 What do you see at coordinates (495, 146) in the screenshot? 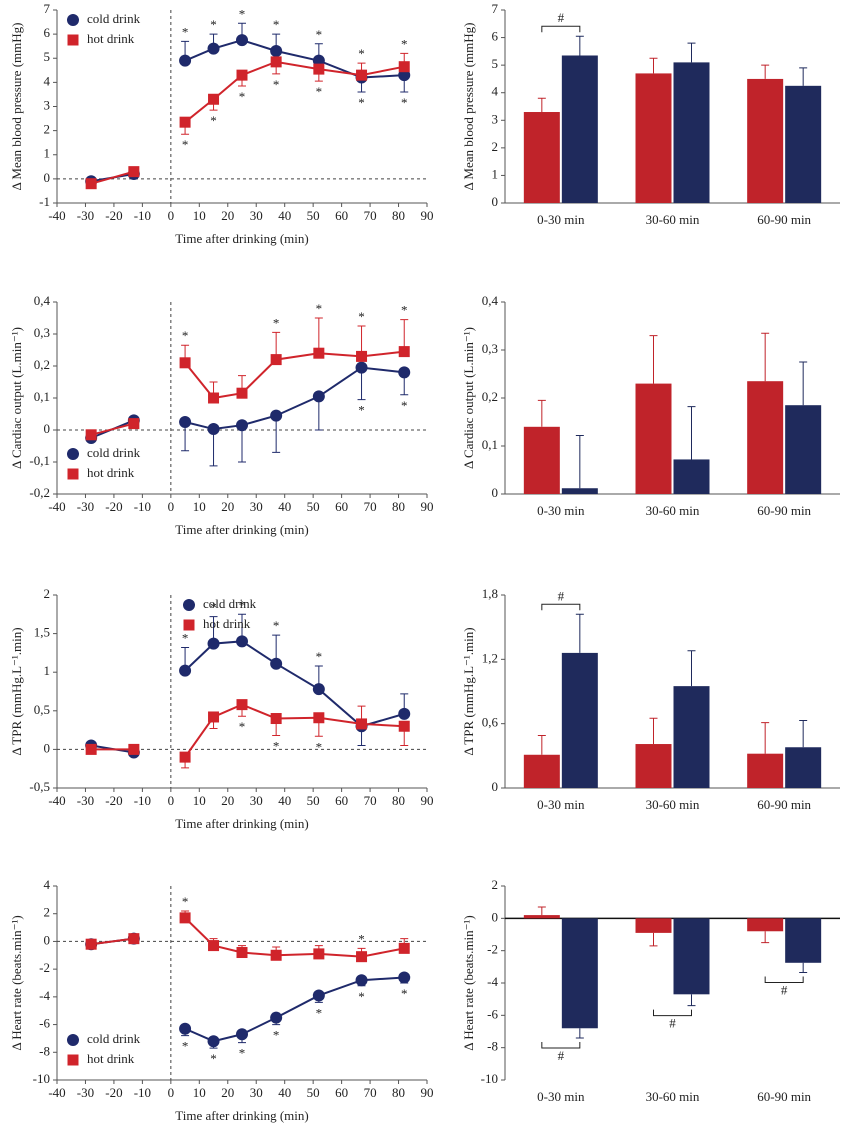
I see `y-tick-label: 2` at bounding box center [495, 146].